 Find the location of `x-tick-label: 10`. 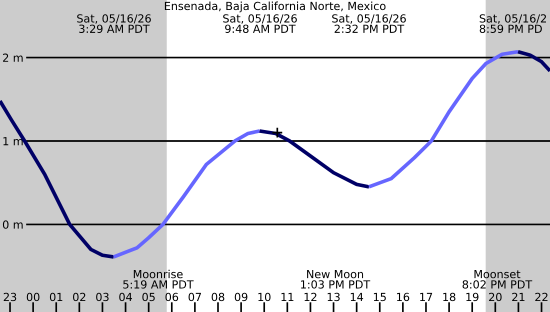

x-tick-label: 10 is located at coordinates (264, 297).